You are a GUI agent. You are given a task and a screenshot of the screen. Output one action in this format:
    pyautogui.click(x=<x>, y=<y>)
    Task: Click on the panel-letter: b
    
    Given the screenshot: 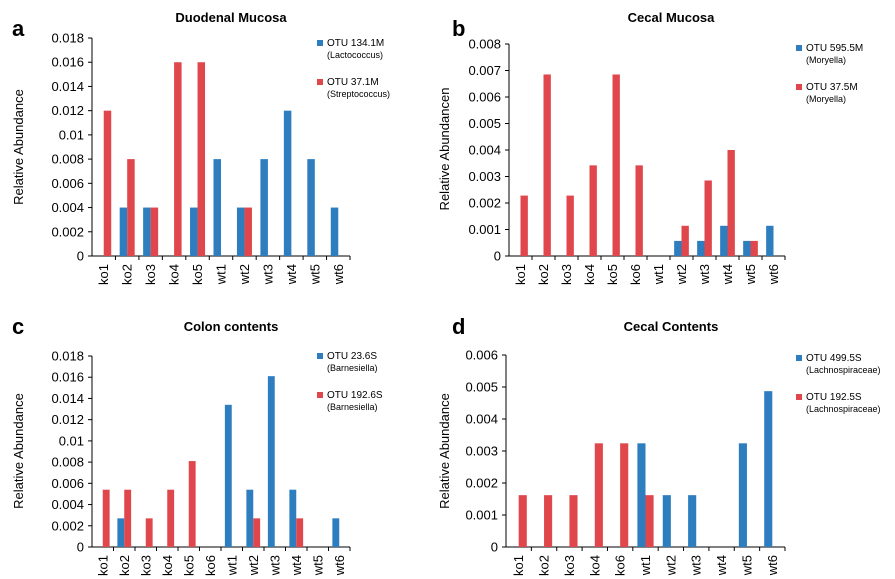 What is the action you would take?
    pyautogui.click(x=458, y=28)
    